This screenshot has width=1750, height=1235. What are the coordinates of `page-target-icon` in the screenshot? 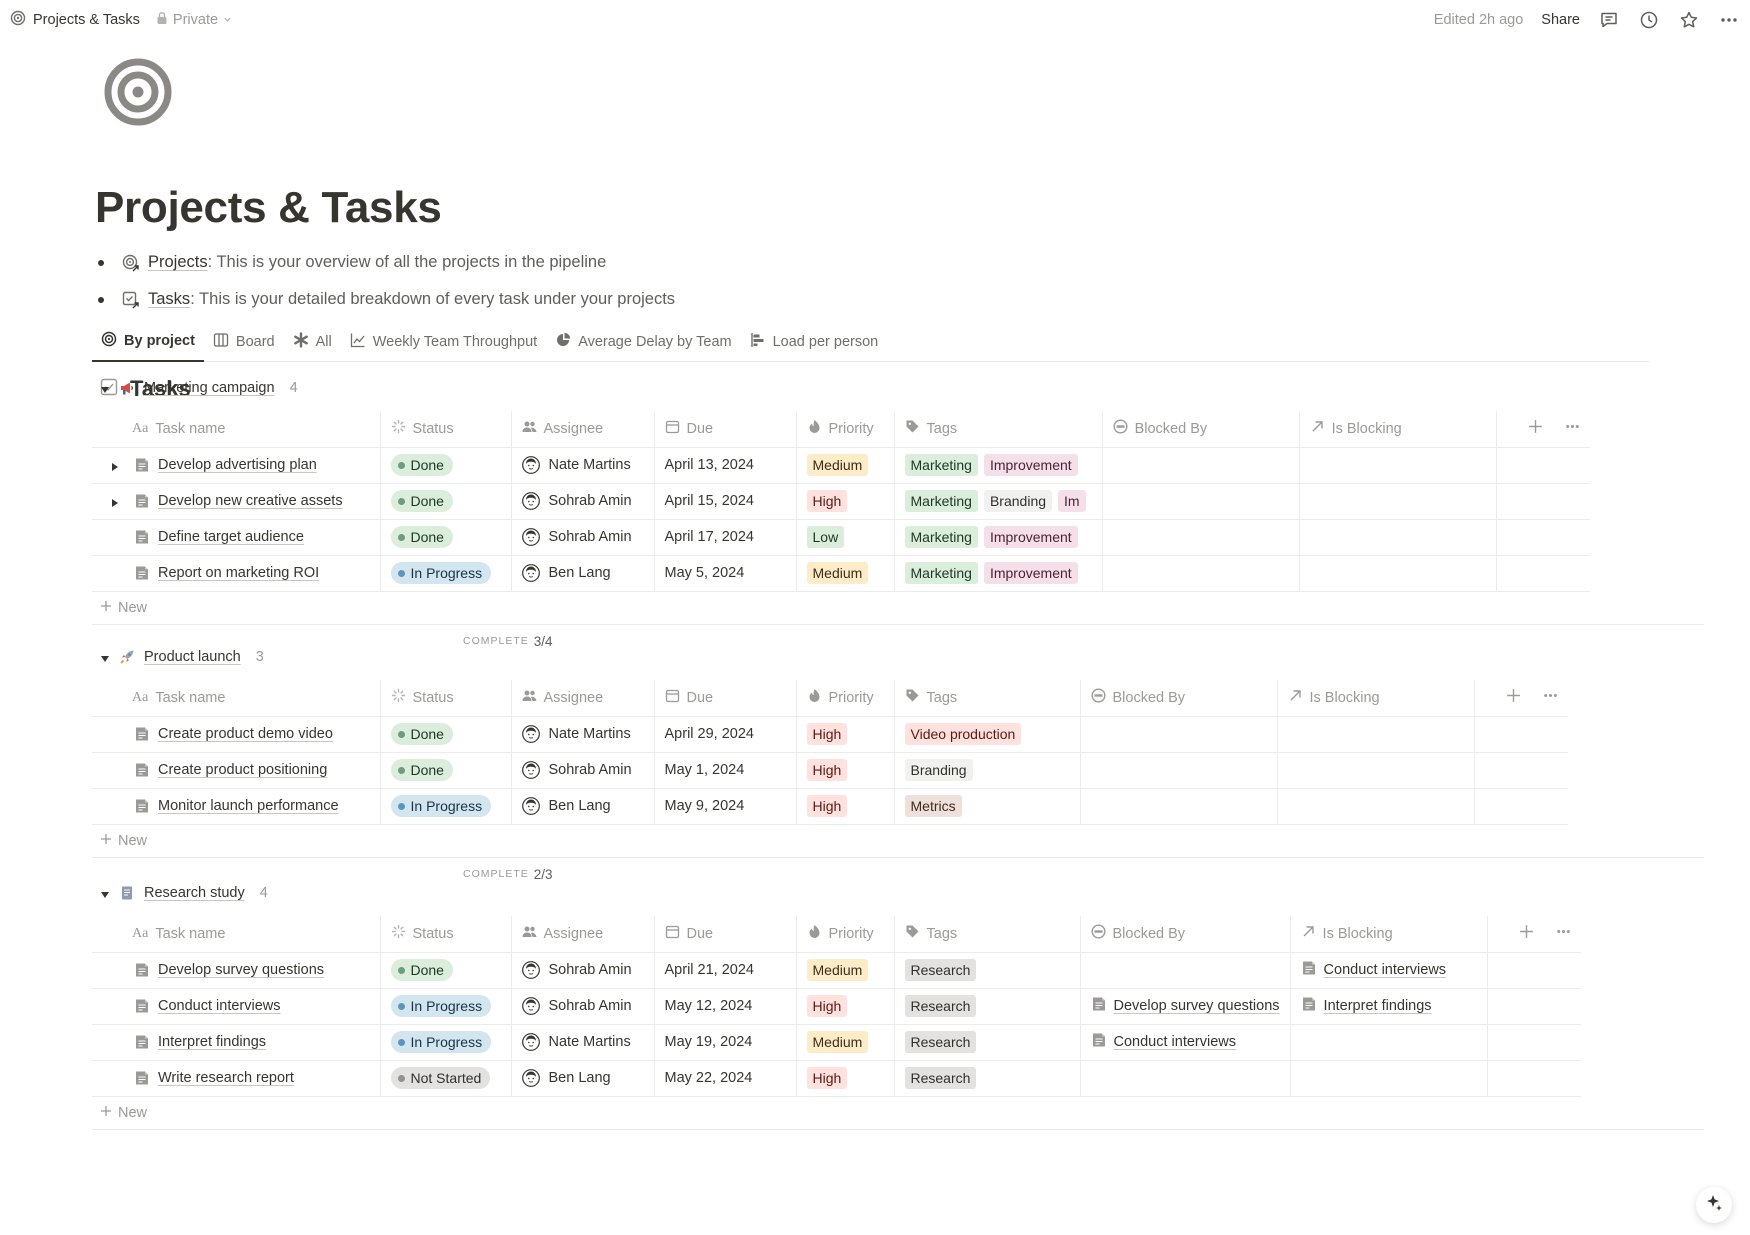 It's located at (138, 92).